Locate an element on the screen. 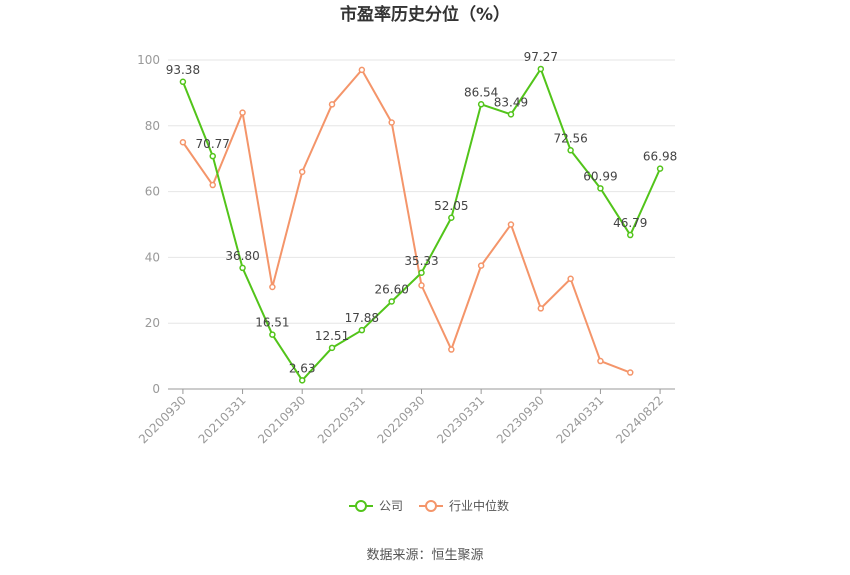 The image size is (850, 575). y-tick-label: 60 is located at coordinates (152, 192).